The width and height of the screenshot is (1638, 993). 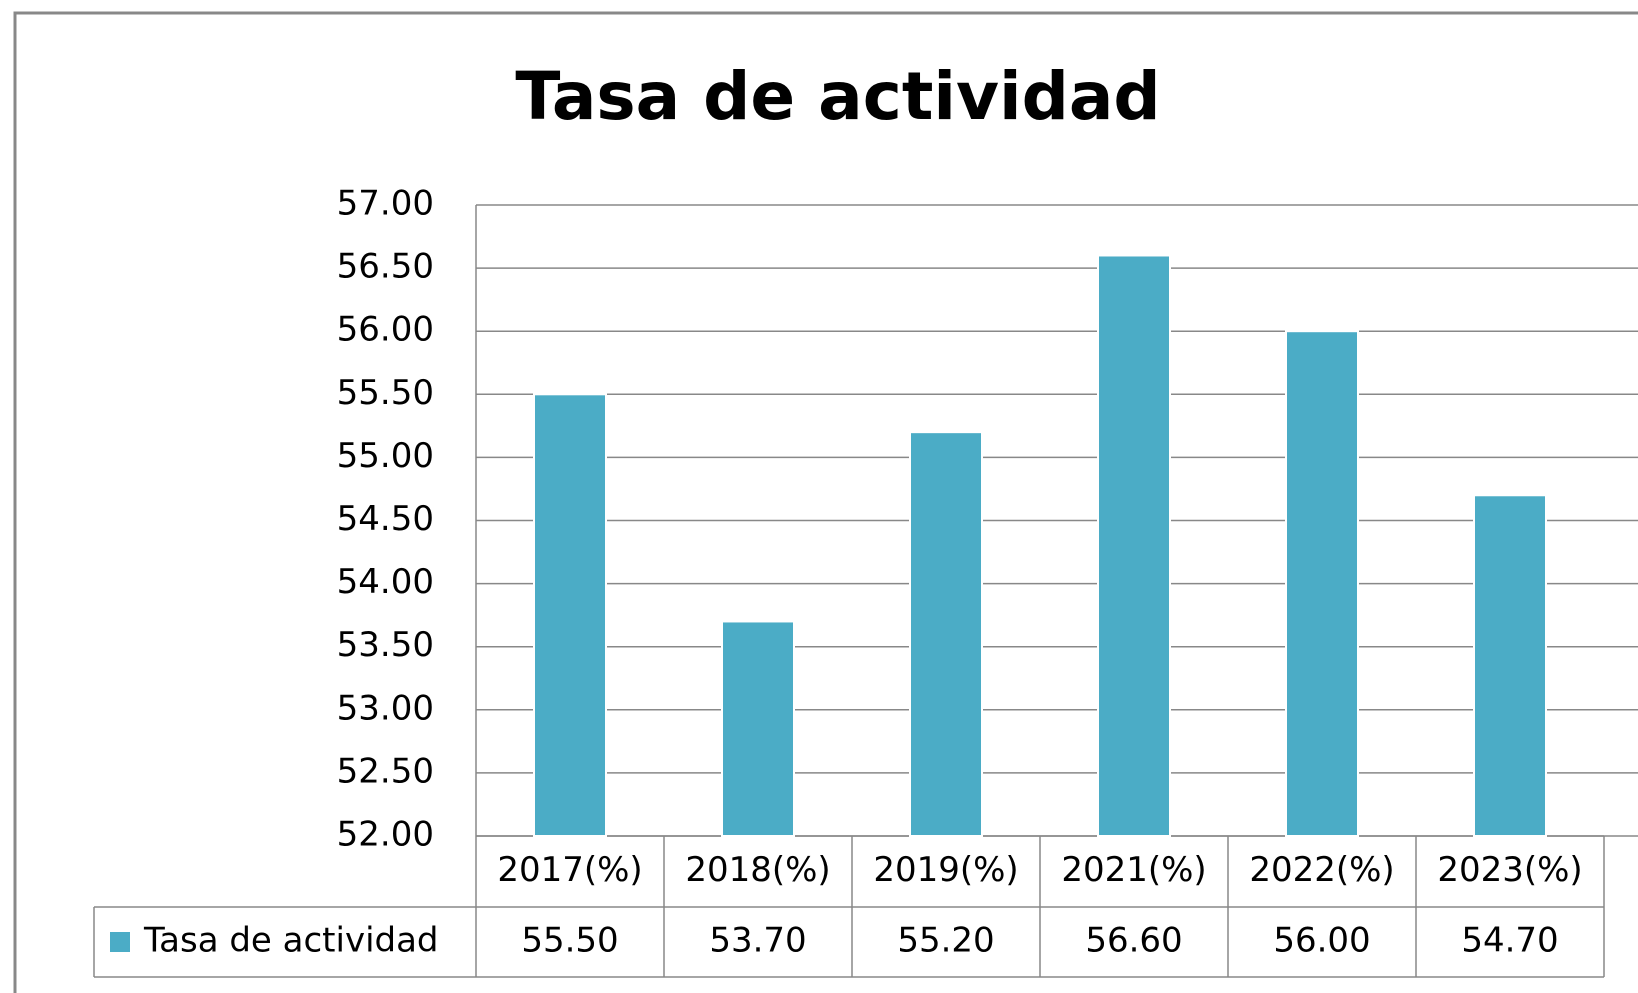 What do you see at coordinates (945, 870) in the screenshot?
I see `x-tick-label: 2019(%)` at bounding box center [945, 870].